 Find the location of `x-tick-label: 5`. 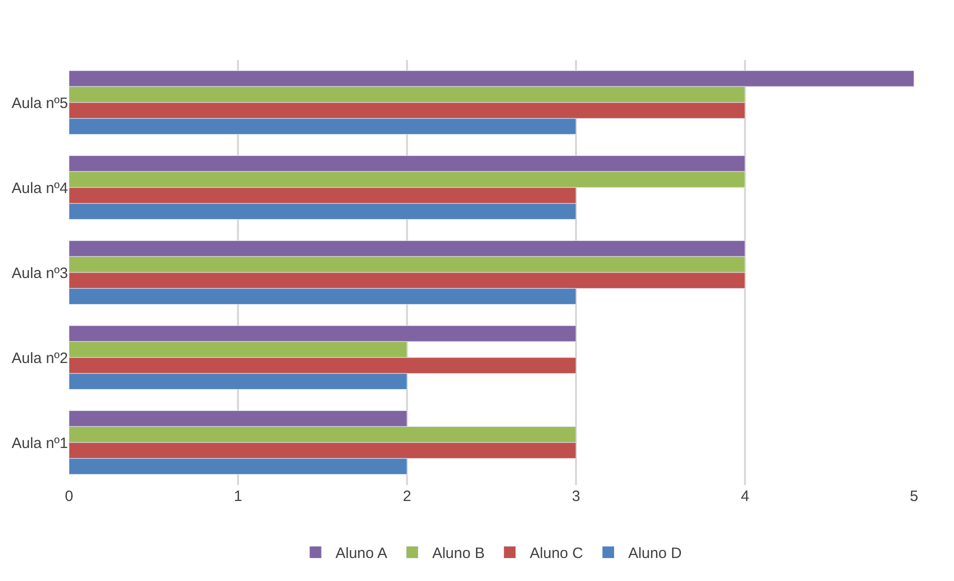

x-tick-label: 5 is located at coordinates (914, 496).